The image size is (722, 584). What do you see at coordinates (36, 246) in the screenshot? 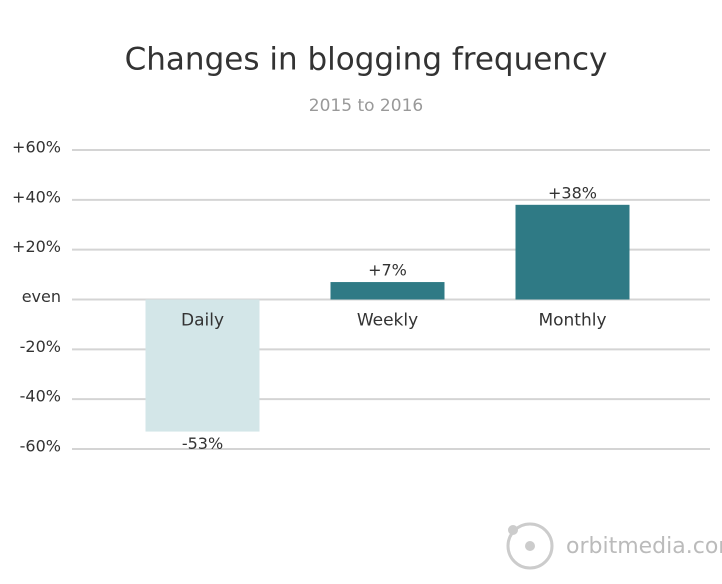
I see `y-tick-label: +20%` at bounding box center [36, 246].